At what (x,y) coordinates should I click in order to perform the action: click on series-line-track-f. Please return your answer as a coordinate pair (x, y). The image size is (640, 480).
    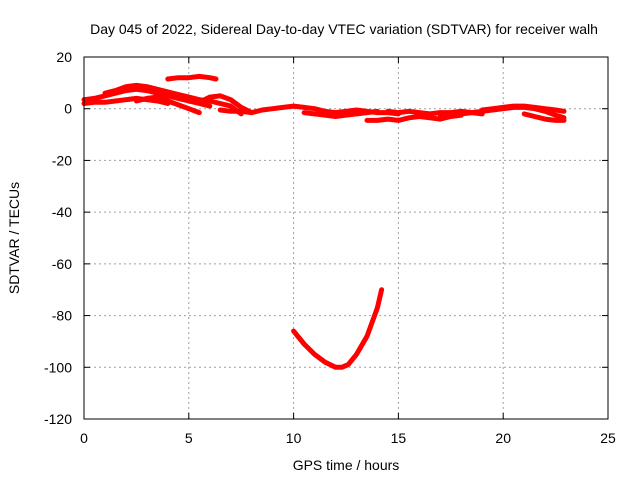
    Looking at the image, I should click on (225, 104).